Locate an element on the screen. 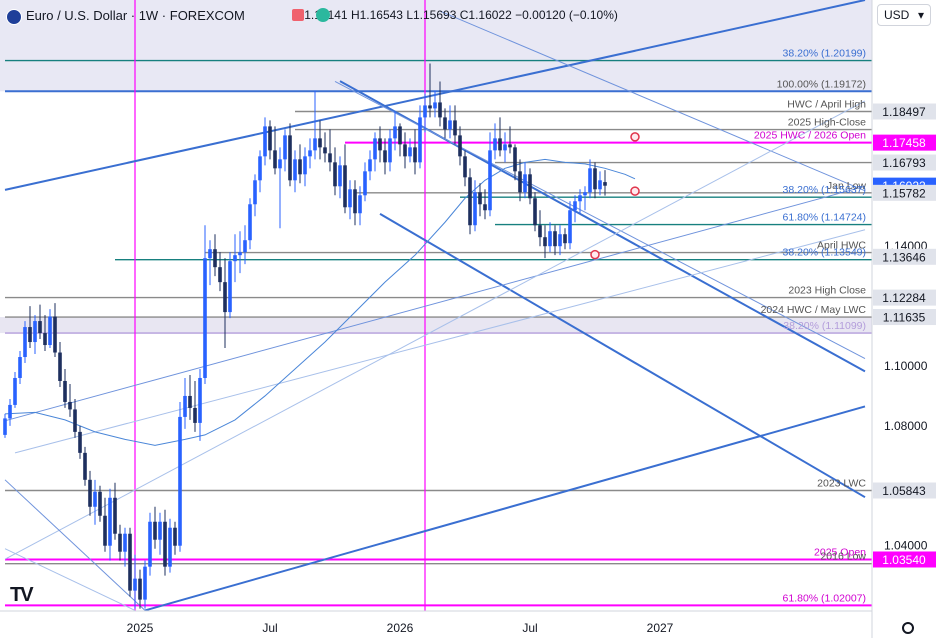  level-label-15: 2025 Open is located at coordinates (840, 552).